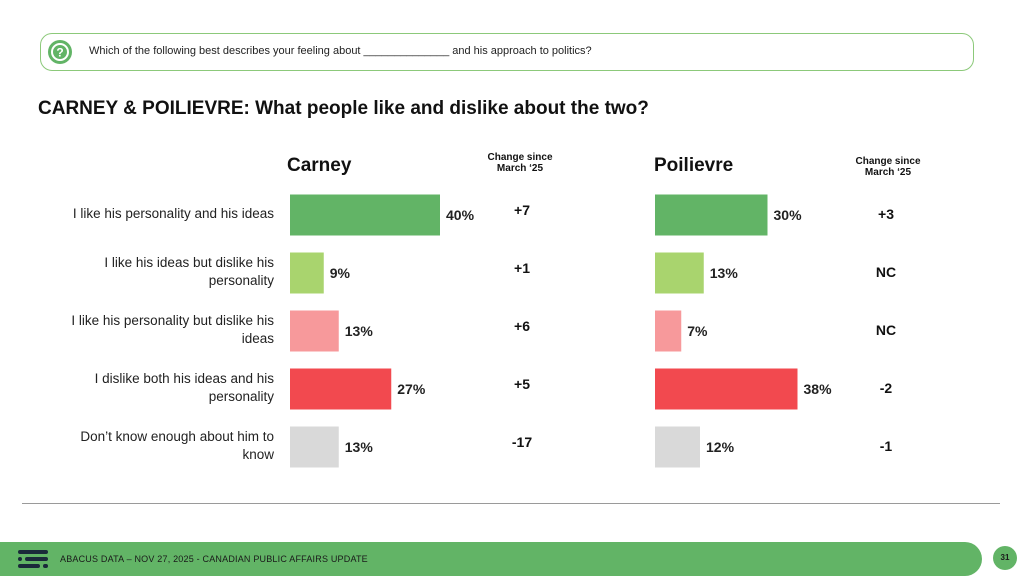 This screenshot has width=1024, height=576. I want to click on change-header-carney: Change since March ‘25, so click(520, 163).